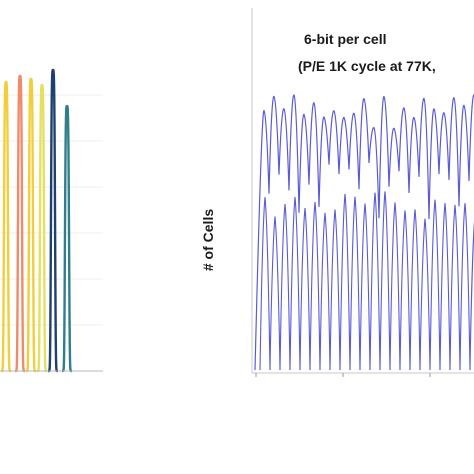 This screenshot has height=474, width=474. What do you see at coordinates (345, 39) in the screenshot?
I see `annotation-line-1: 6-bit per cell` at bounding box center [345, 39].